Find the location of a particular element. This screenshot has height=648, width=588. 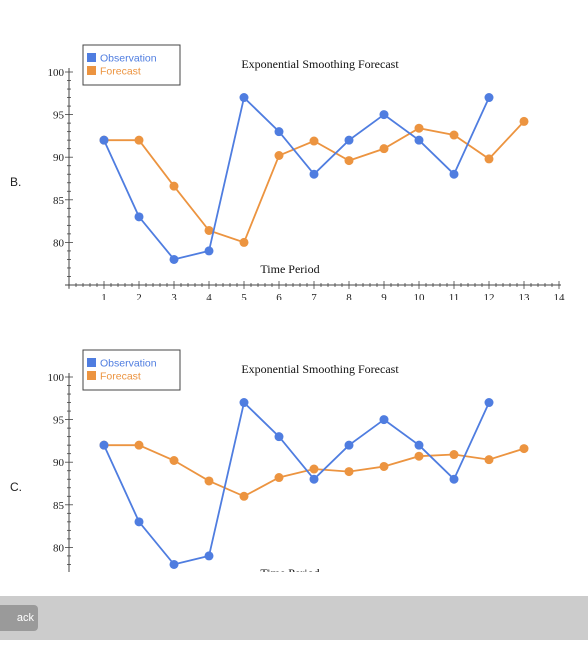

chart-b-x-label: Time Period is located at coordinates (289, 269).